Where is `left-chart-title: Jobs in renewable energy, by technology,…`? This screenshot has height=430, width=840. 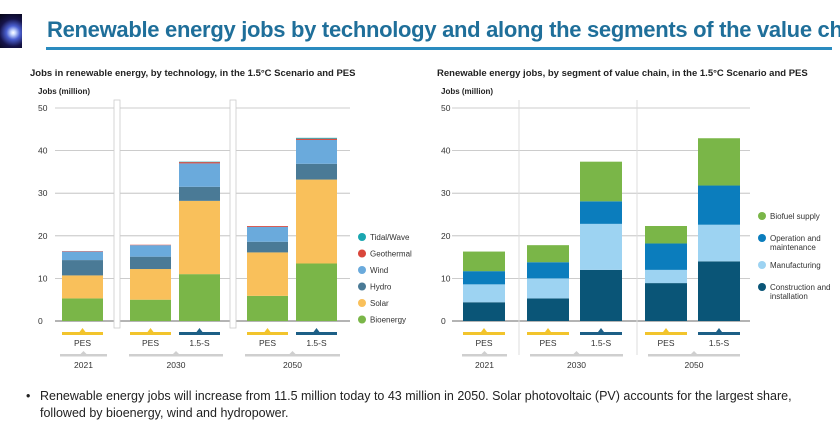
left-chart-title: Jobs in renewable energy, by technology,… is located at coordinates (193, 73).